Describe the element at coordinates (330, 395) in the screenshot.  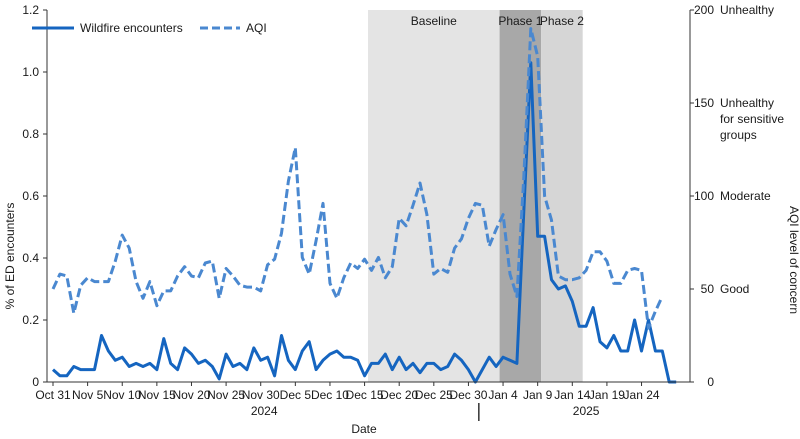
I see `x-tick-label: Dec 10` at that location.